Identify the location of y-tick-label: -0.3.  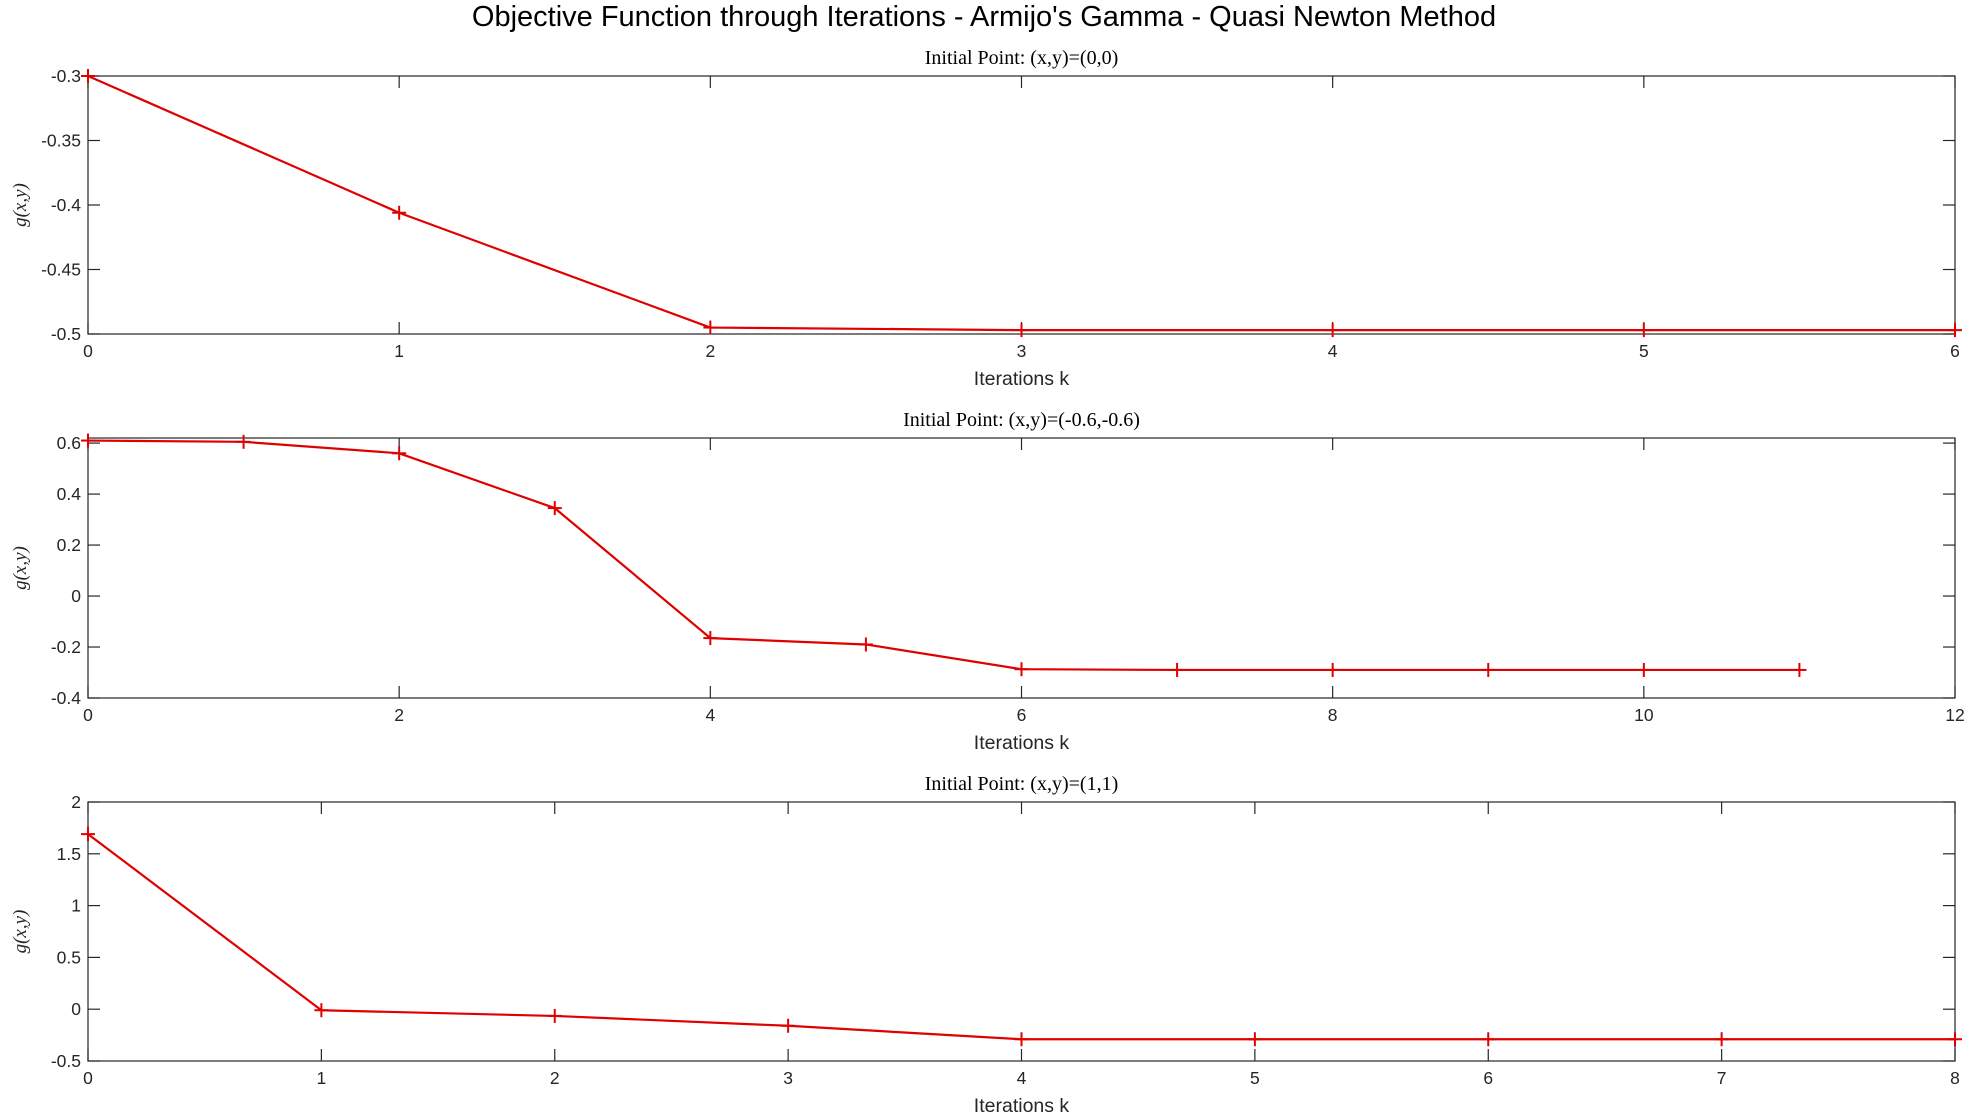
(66, 76).